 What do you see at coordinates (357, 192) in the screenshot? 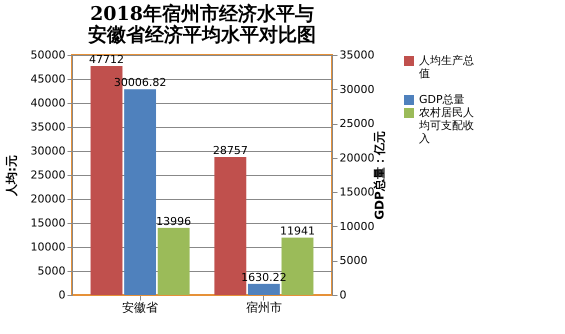
I see `y2-tick-label: 15000` at bounding box center [357, 192].